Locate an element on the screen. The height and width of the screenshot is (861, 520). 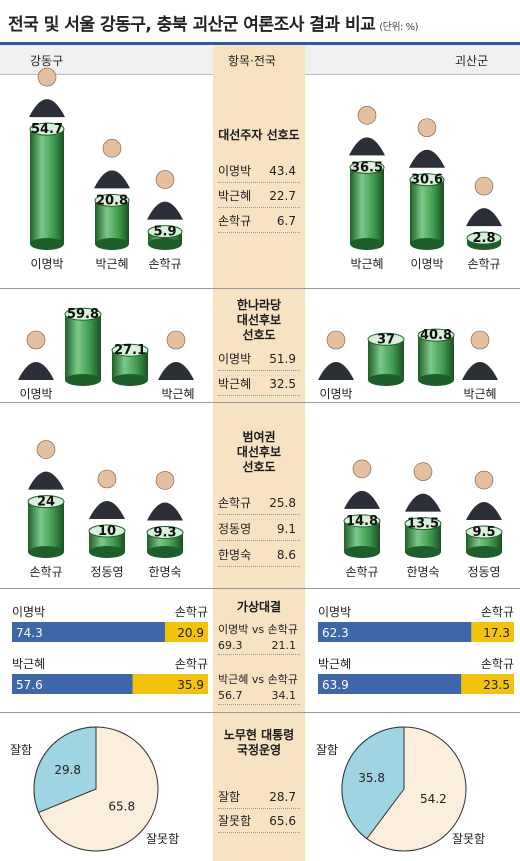
goesan-s1-name: 이명박 is located at coordinates (426, 264).